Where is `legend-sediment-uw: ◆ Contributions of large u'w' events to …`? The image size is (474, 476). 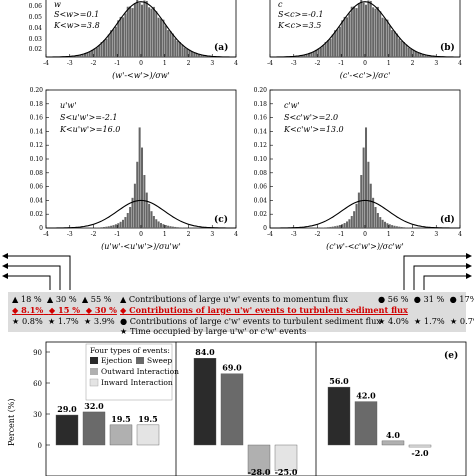
legend-sediment-uw: ◆ Contributions of large u'w' events to … is located at coordinates (264, 310).